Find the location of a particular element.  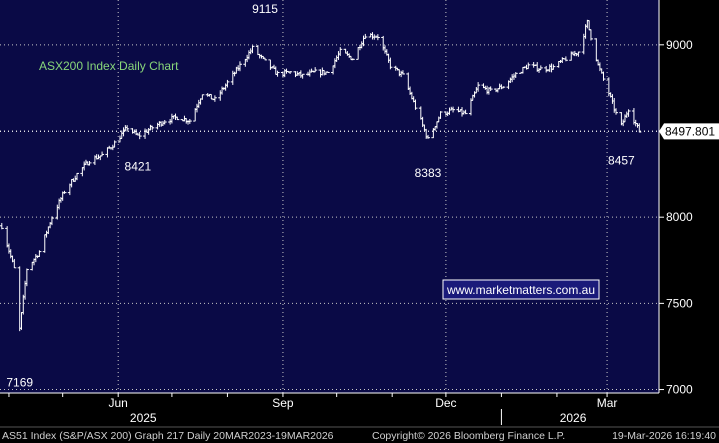

current-value-label: 8497.801 is located at coordinates (690, 131).